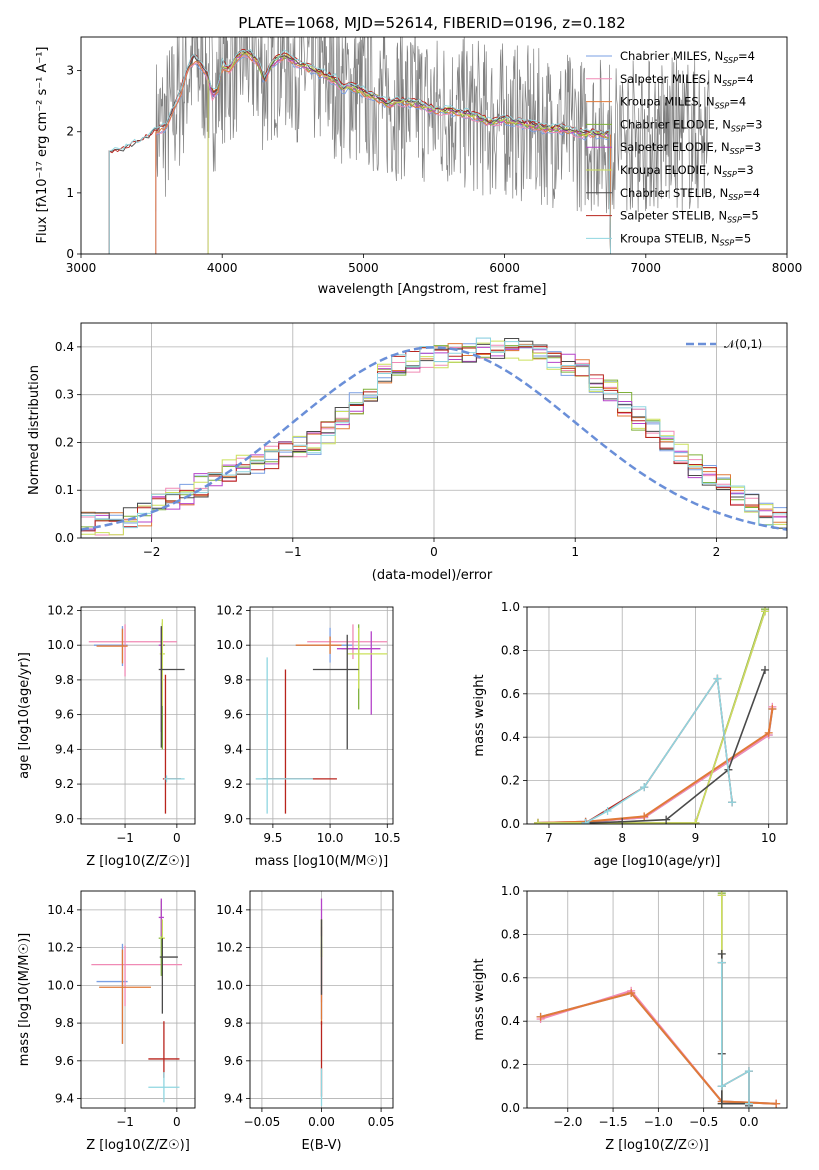 The height and width of the screenshot is (1170, 819). What do you see at coordinates (567, 1122) in the screenshot?
I see `x-tick-label: −2.0` at bounding box center [567, 1122].